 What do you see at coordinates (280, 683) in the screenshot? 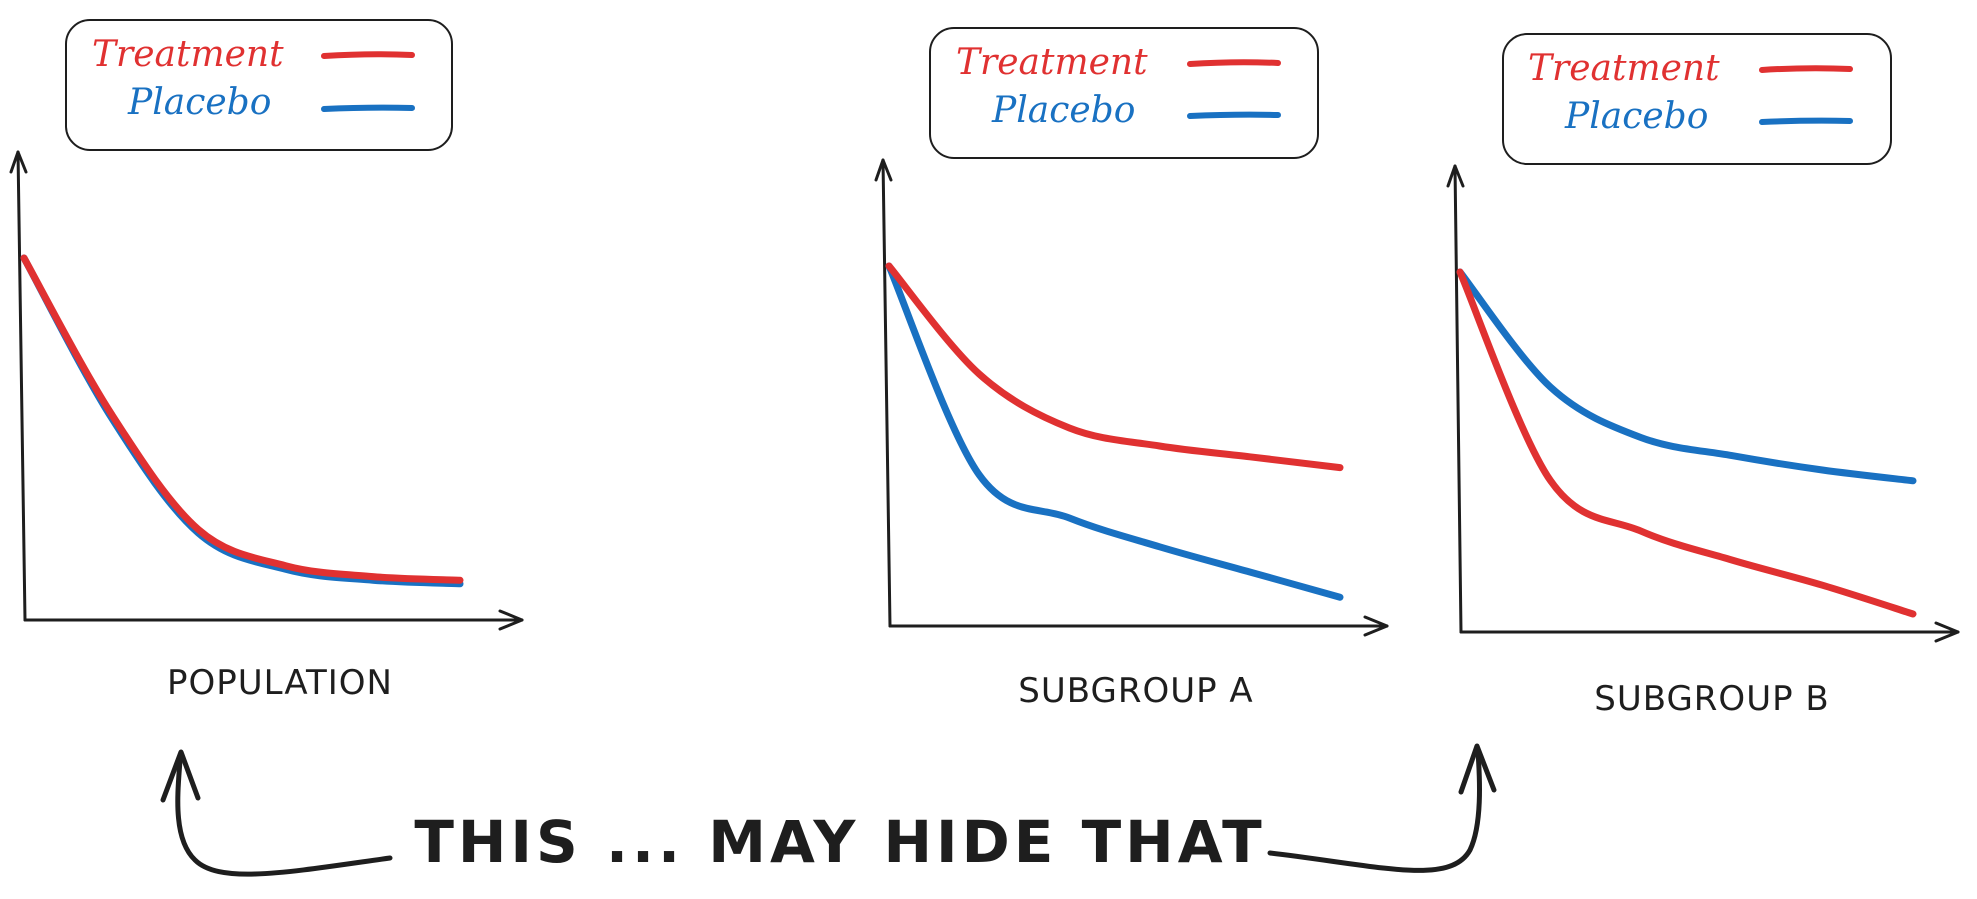
I see `panel-caption: POPULATION` at bounding box center [280, 683].